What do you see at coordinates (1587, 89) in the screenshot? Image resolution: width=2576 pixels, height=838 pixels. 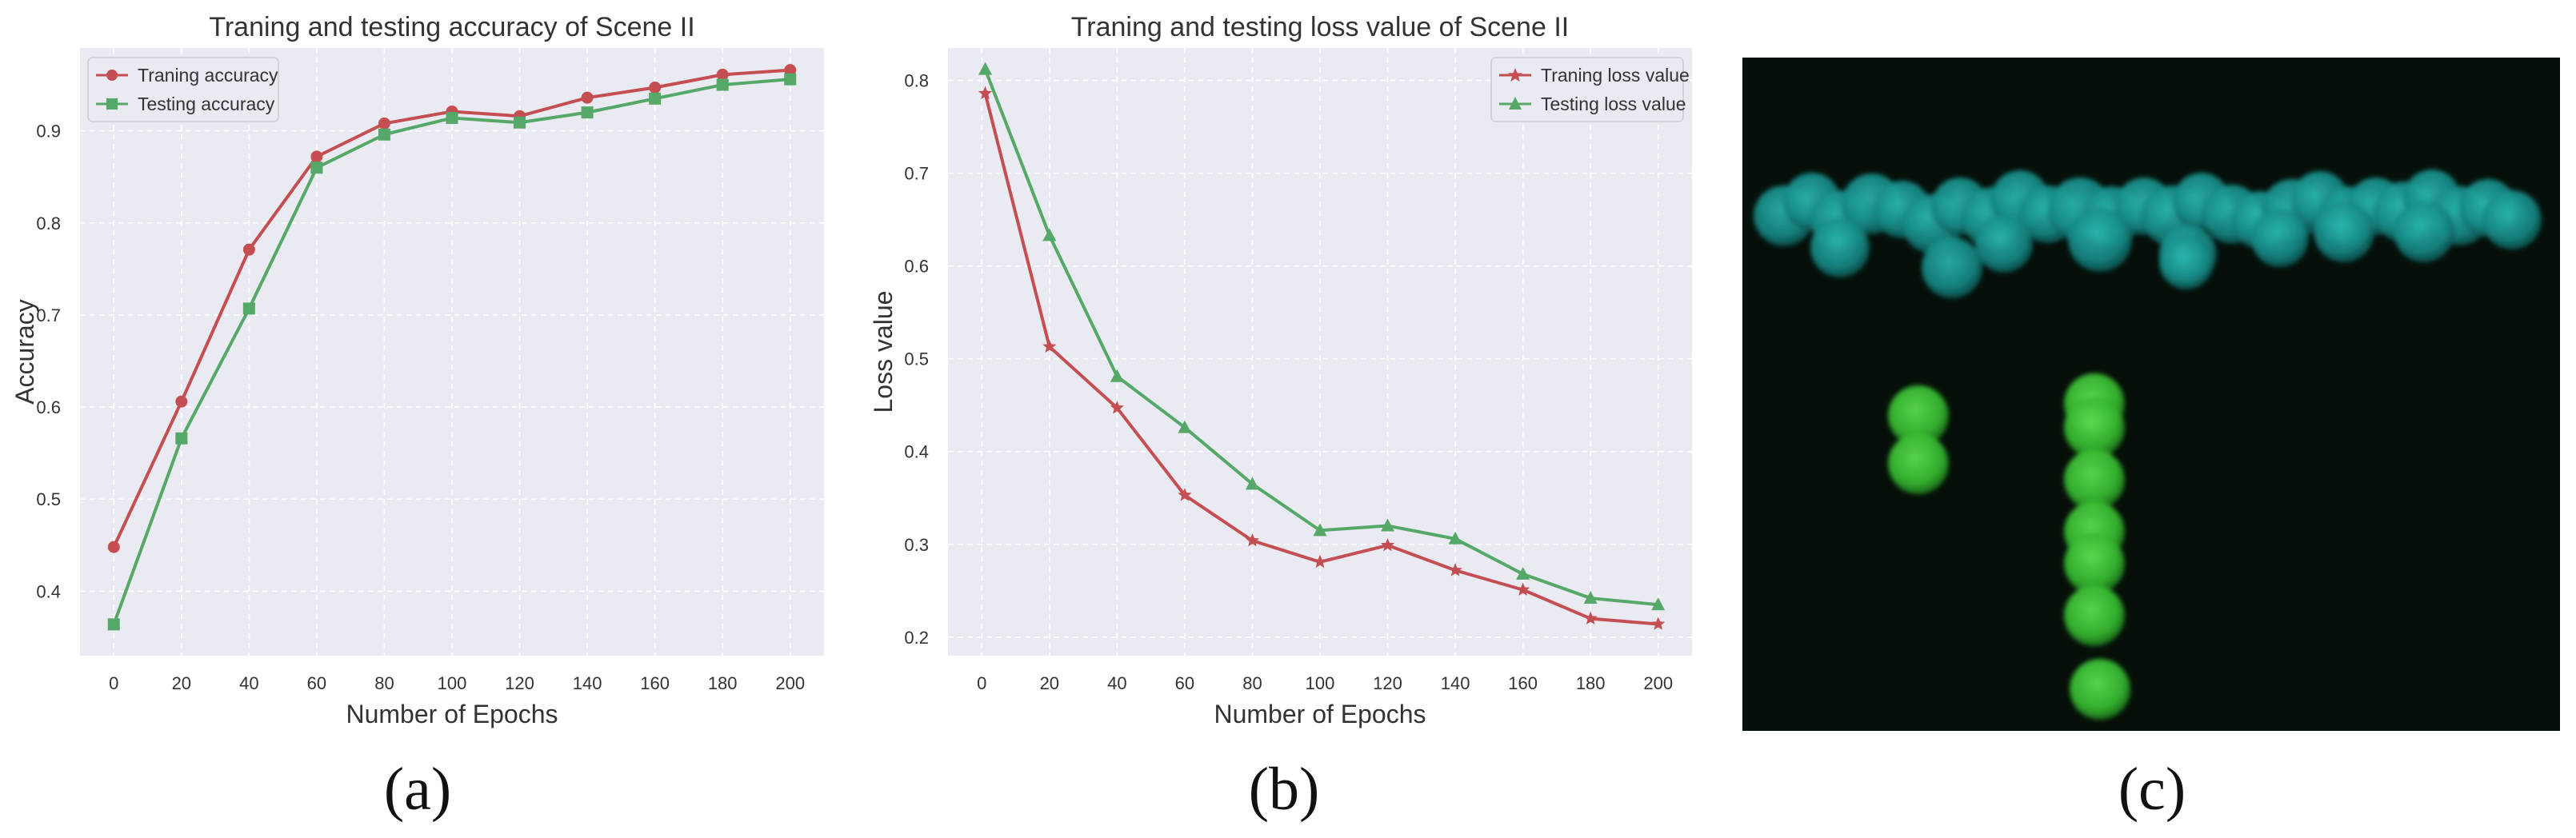 I see `loss-legend-box` at bounding box center [1587, 89].